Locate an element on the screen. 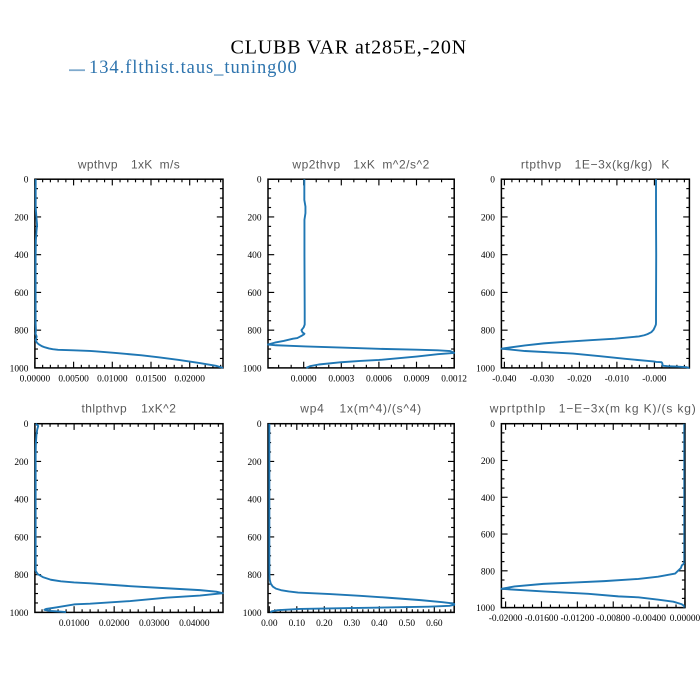 This screenshot has width=700, height=700. svg-text: 0.60 is located at coordinates (434, 624).